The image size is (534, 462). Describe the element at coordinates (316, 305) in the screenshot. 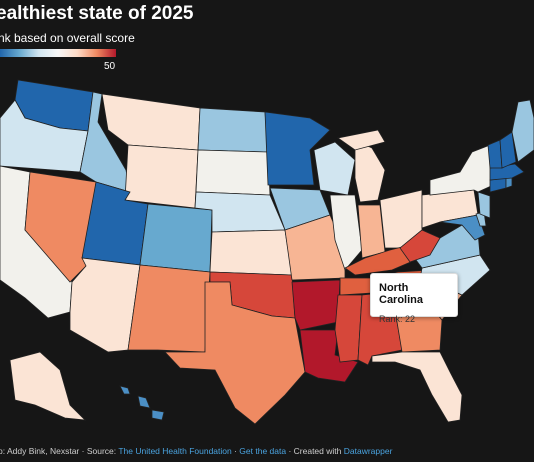

I see `state-arkansas` at that location.